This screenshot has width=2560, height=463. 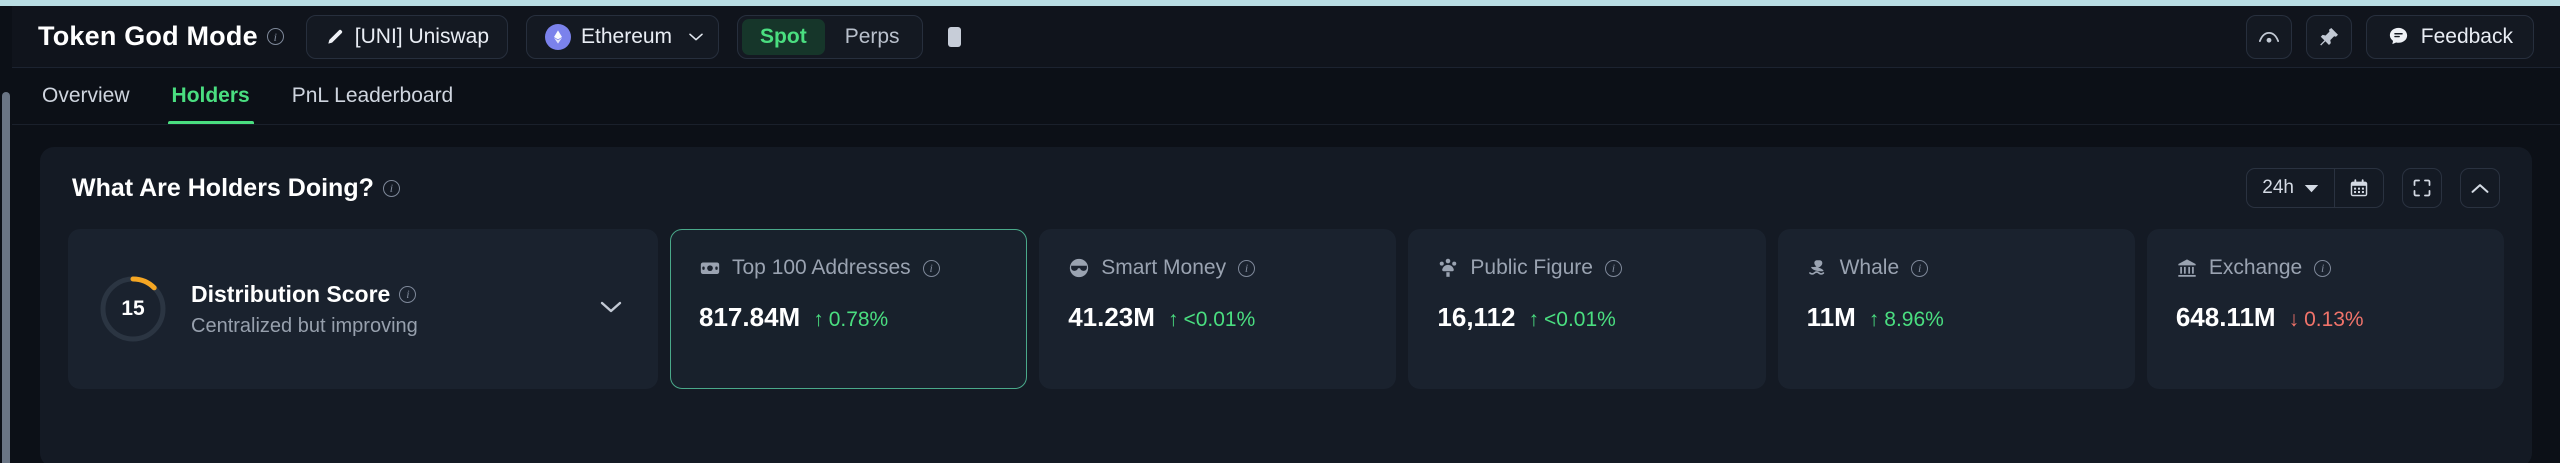 I want to click on metric-label-row: Smart Money i, so click(x=1217, y=268).